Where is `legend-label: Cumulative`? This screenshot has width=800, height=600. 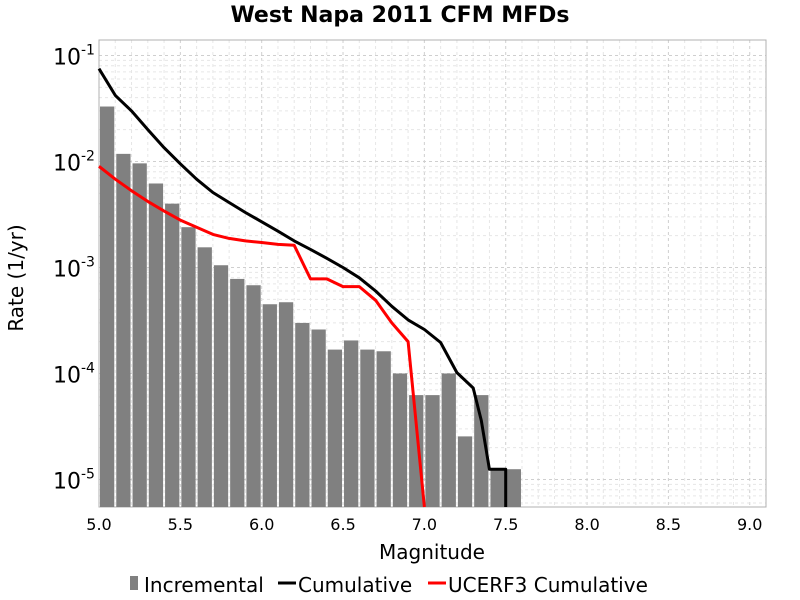
legend-label: Cumulative is located at coordinates (355, 585).